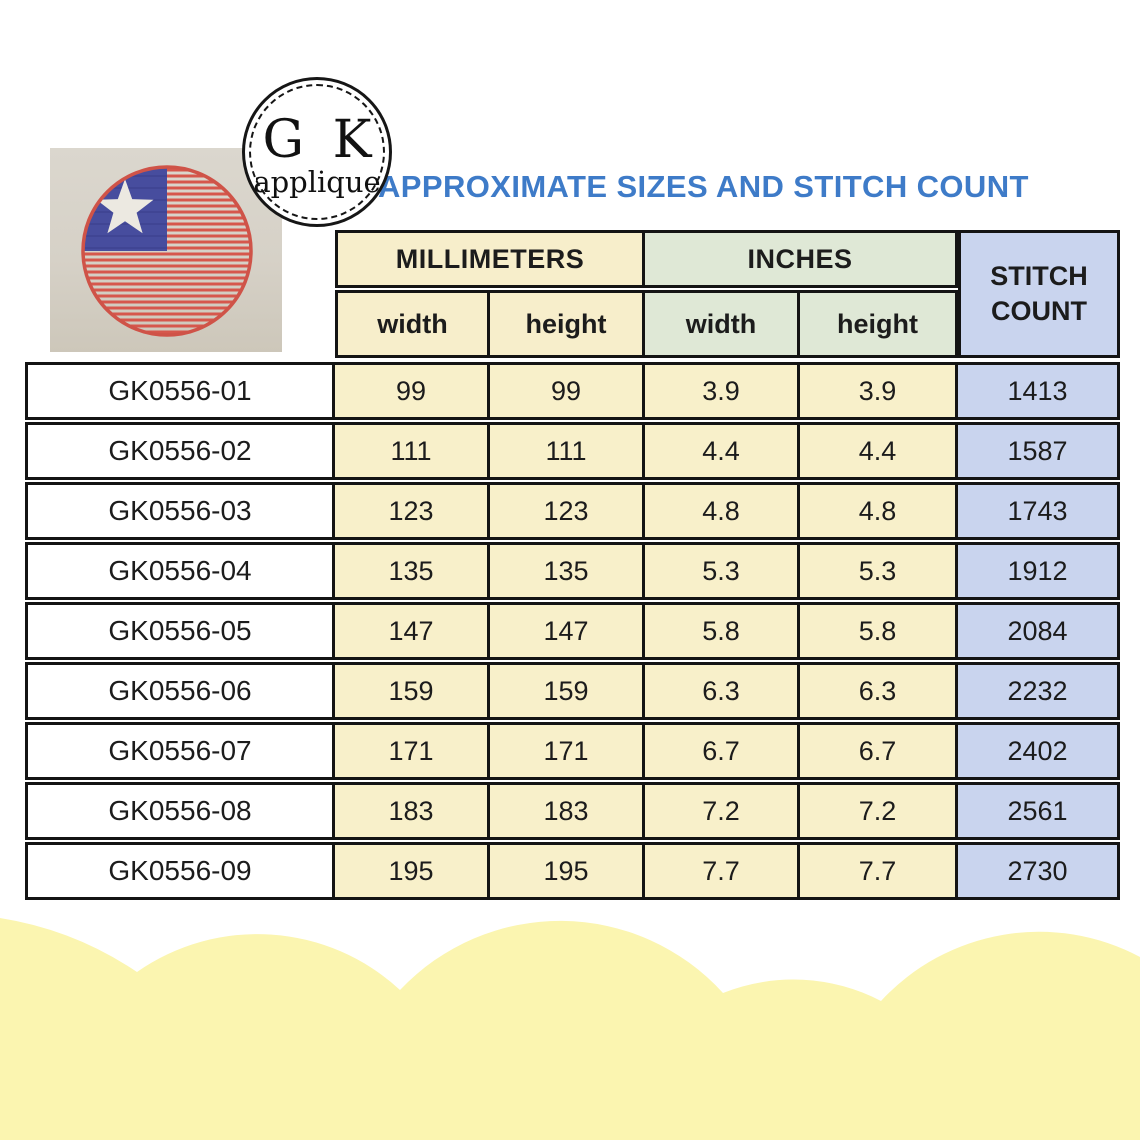 The width and height of the screenshot is (1140, 1140). I want to click on flag-outline, so click(167, 251).